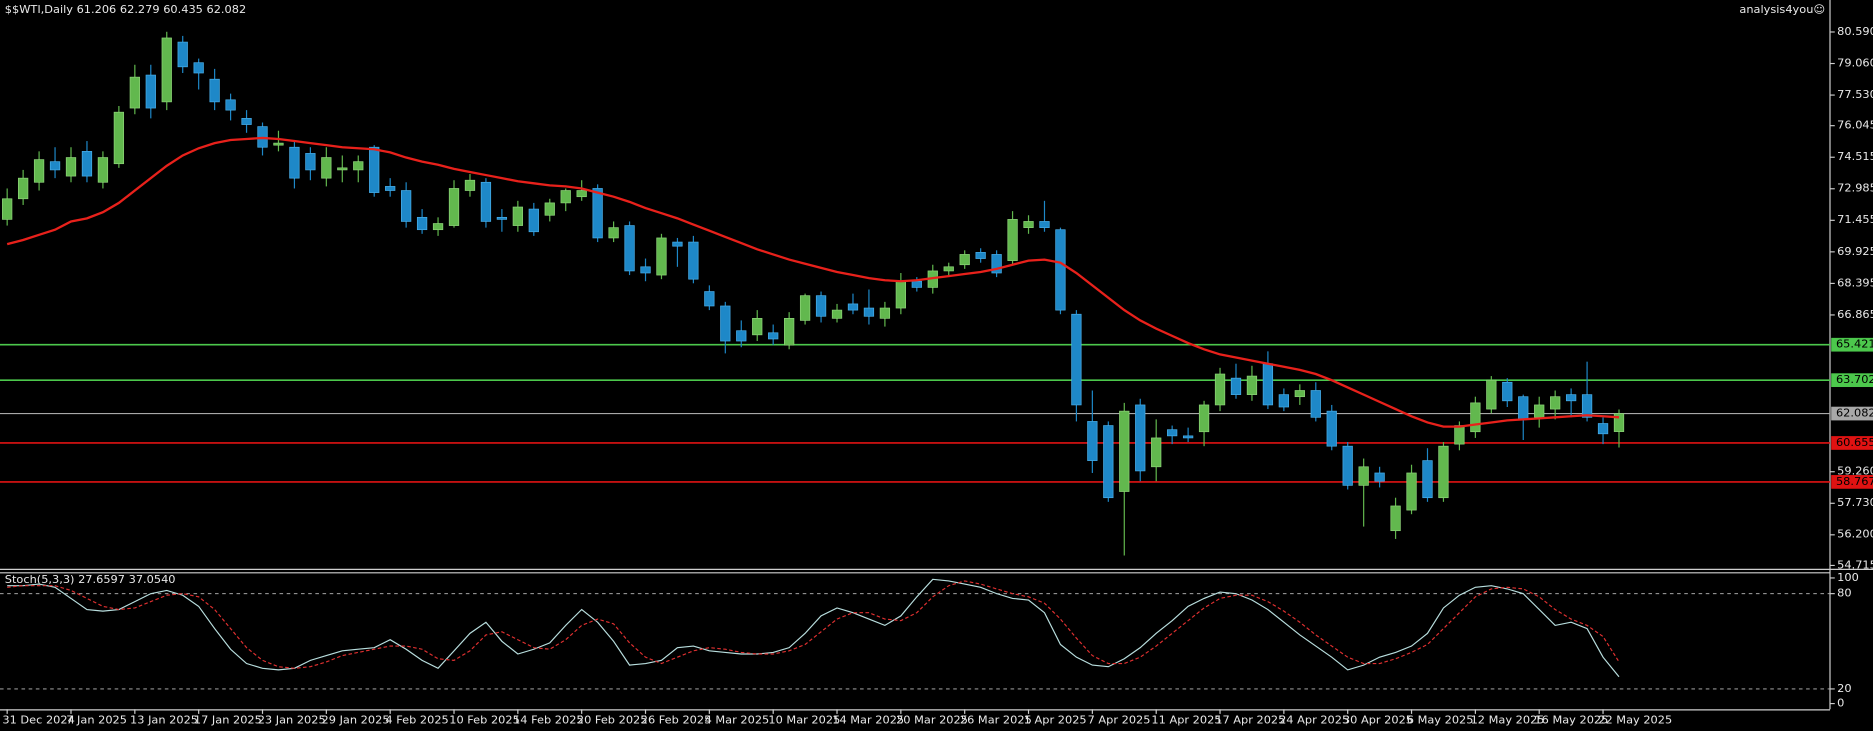 The height and width of the screenshot is (731, 1873). What do you see at coordinates (1782, 9) in the screenshot?
I see `watermark: analysis4you☺` at bounding box center [1782, 9].